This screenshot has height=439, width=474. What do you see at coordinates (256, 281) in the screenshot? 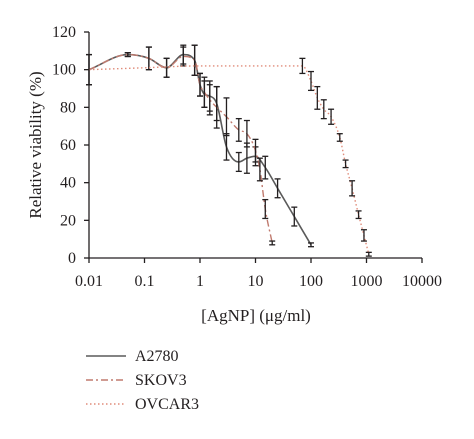
I see `x-tick-label: 10` at bounding box center [256, 281].